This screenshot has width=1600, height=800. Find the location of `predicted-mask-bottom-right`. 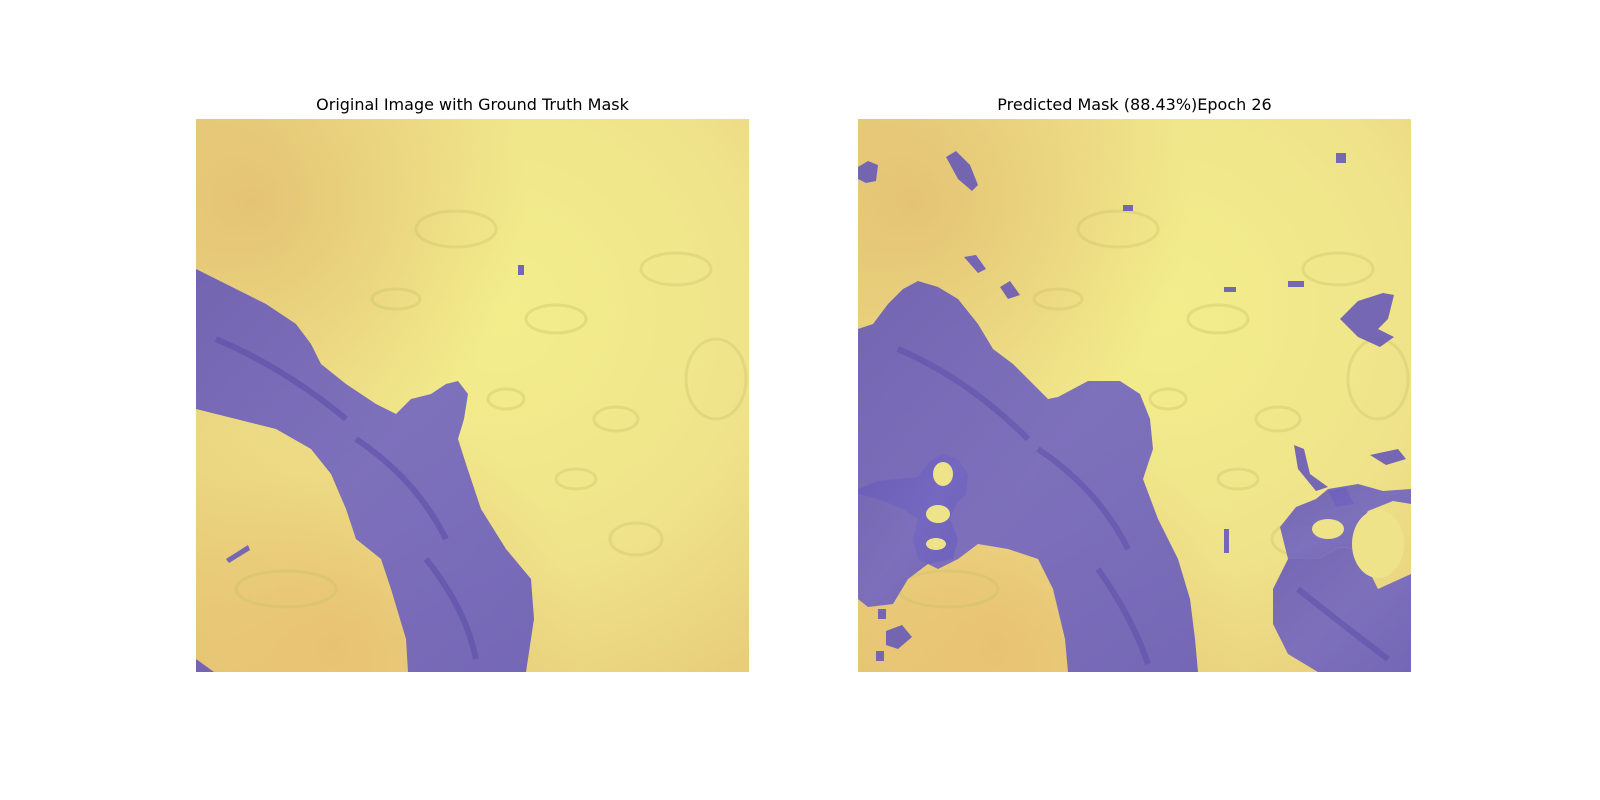

predicted-mask-bottom-right is located at coordinates (1345, 521).